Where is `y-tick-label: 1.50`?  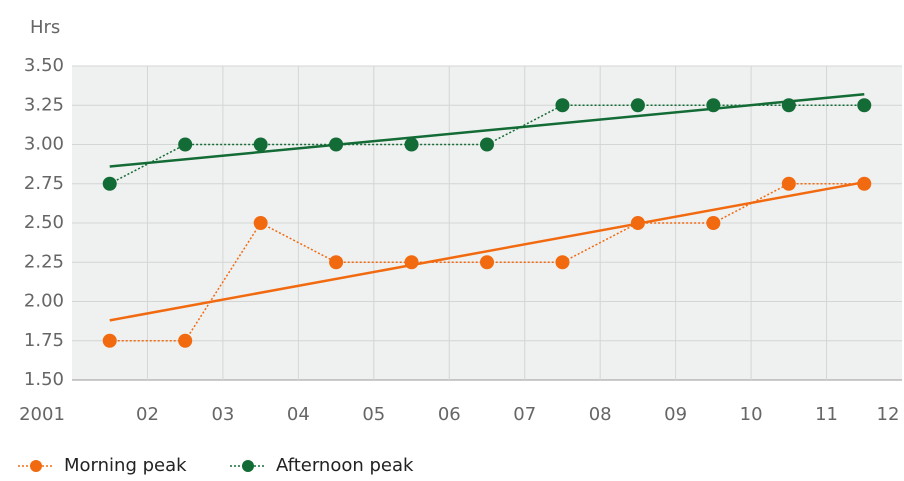
y-tick-label: 1.50 is located at coordinates (44, 379).